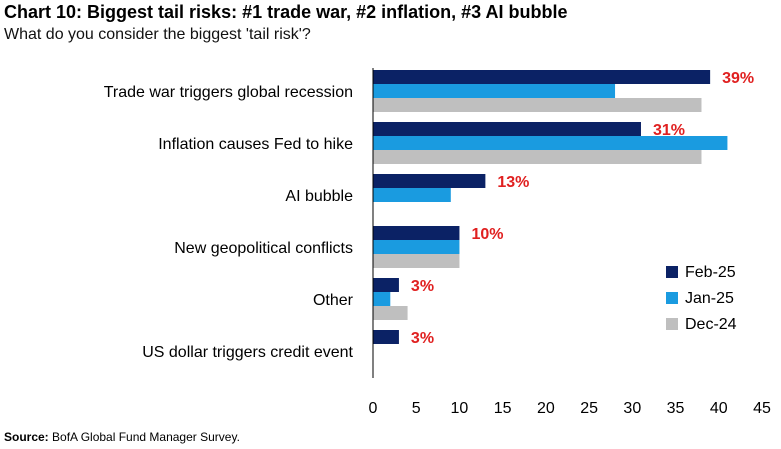  I want to click on data-label: 31%, so click(669, 130).